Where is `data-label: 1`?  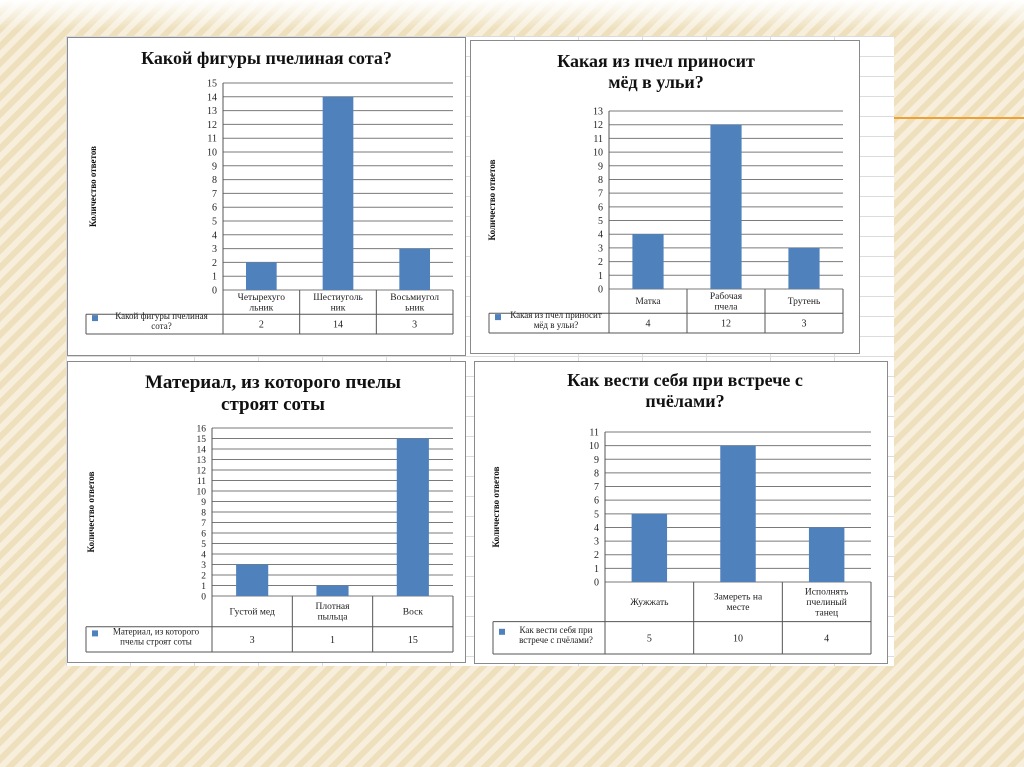
data-label: 1 is located at coordinates (332, 640).